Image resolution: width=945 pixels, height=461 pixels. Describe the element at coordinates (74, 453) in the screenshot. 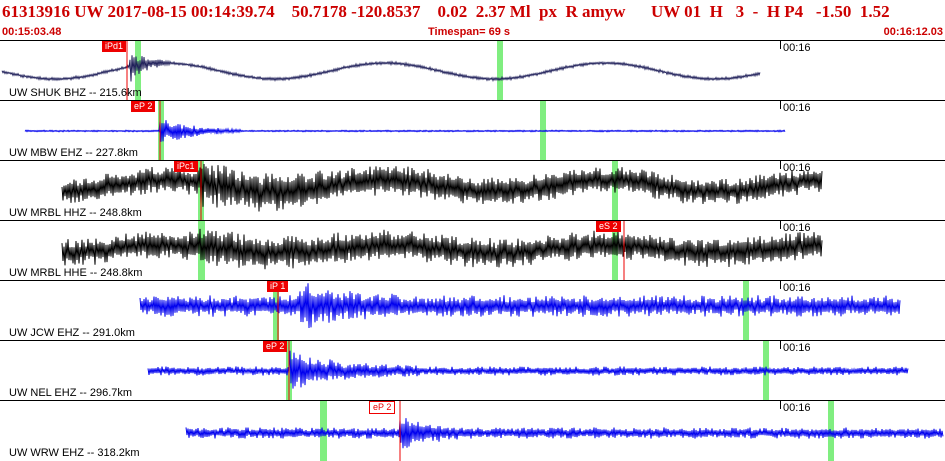

I see `station-label: UW WRW EHZ -- 318.2km` at that location.